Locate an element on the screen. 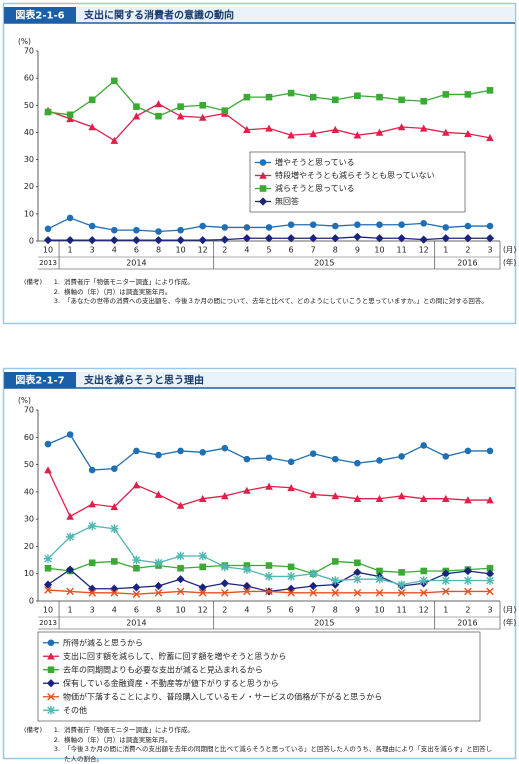 The image size is (519, 764). x-tick-label: 1 is located at coordinates (70, 250).